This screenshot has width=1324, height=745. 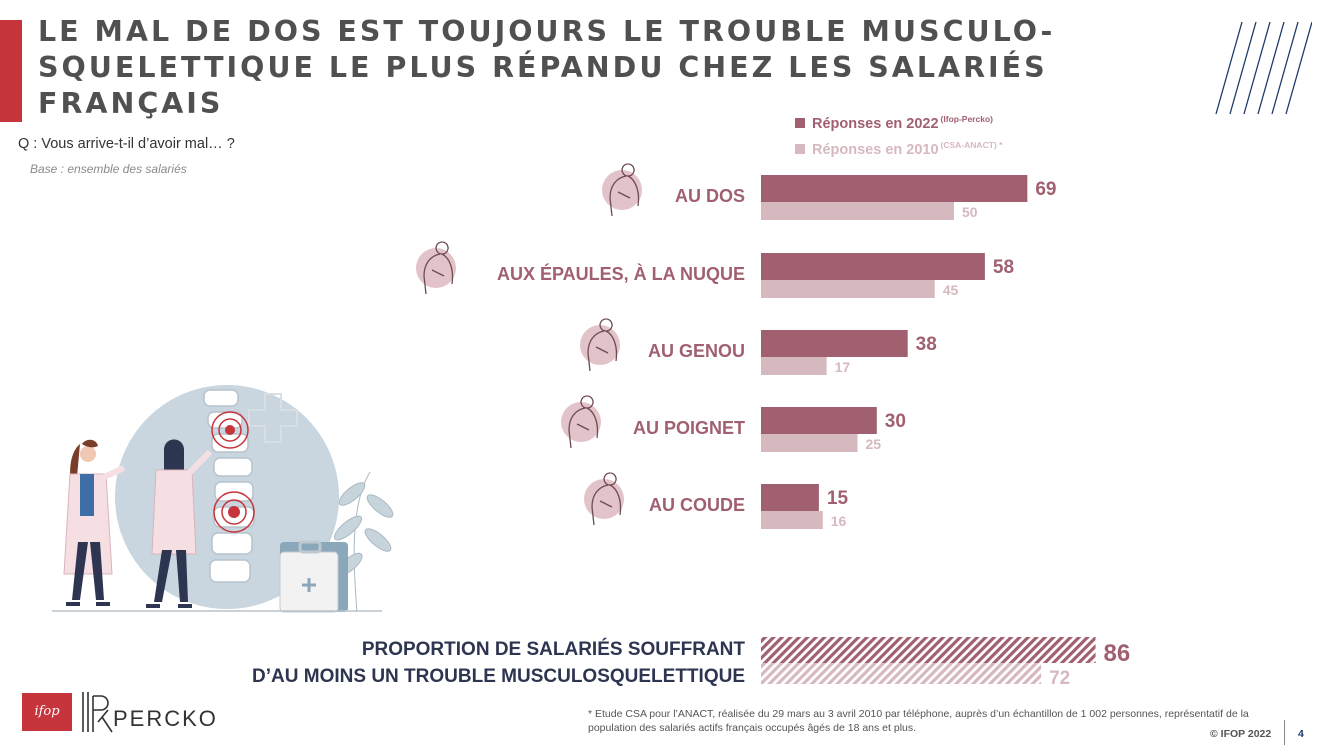 I want to click on summary-bar-2010, so click(x=901, y=673).